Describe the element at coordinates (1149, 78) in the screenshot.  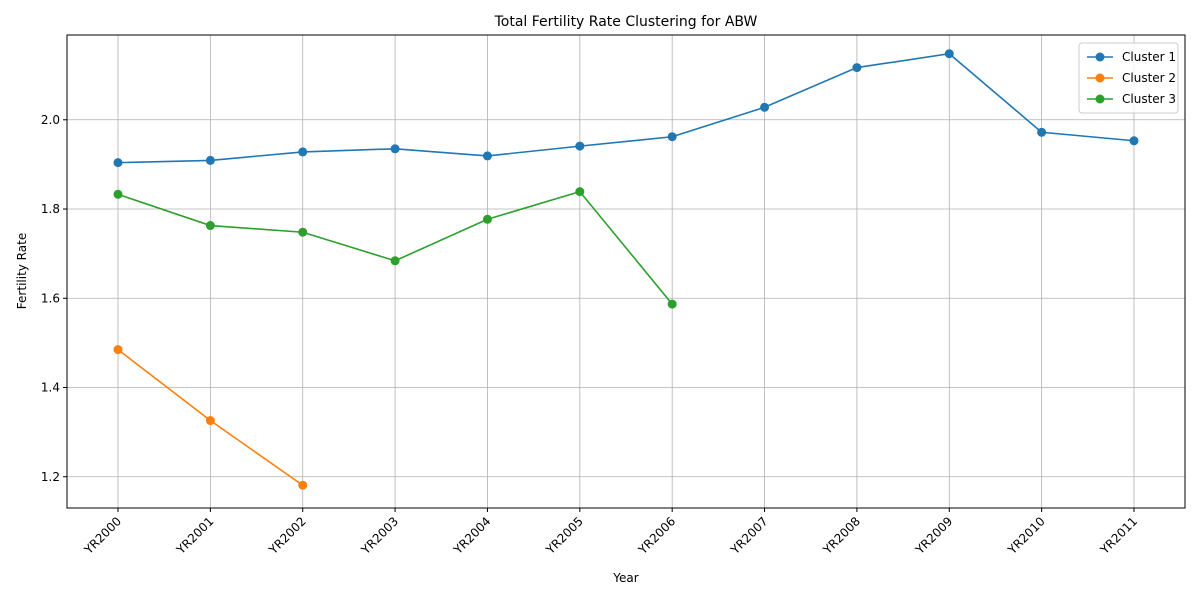
I see `legend-label: Cluster 2` at that location.